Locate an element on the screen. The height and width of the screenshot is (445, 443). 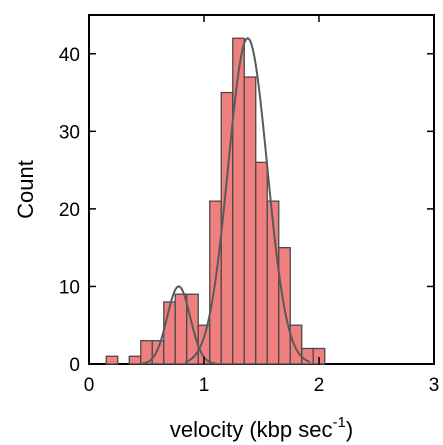
x-axis-label-superscript: -1 is located at coordinates (338, 422).